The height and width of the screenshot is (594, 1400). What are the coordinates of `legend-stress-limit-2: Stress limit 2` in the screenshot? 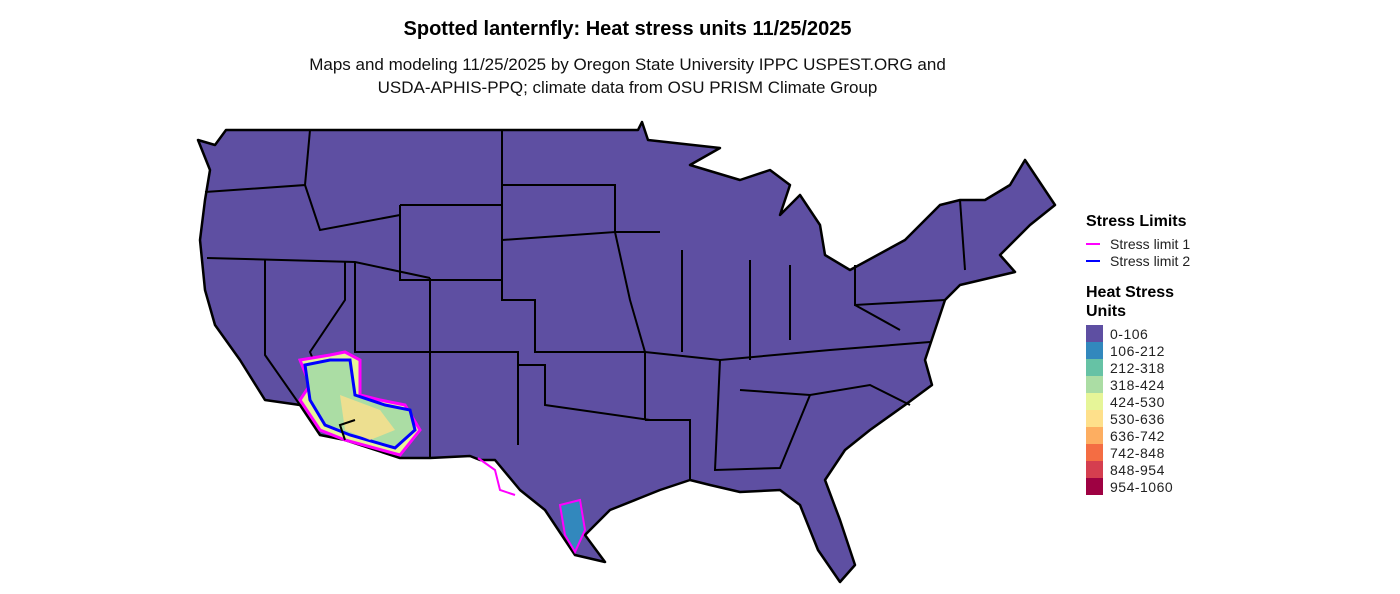 It's located at (1138, 261).